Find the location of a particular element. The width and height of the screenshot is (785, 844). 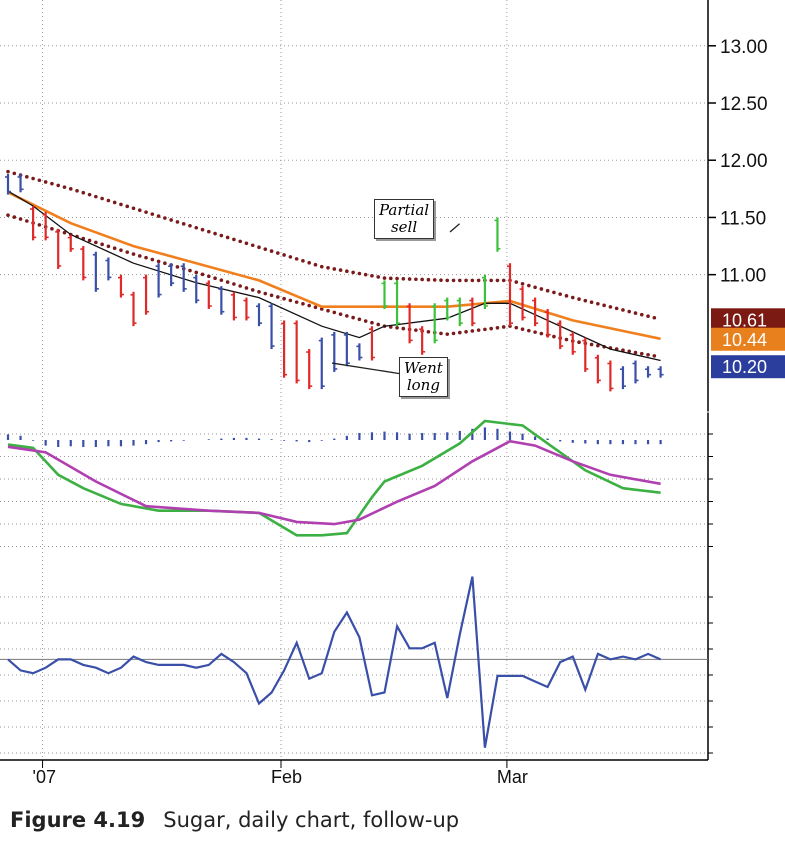

price-tick-label: 13.00 is located at coordinates (744, 47).